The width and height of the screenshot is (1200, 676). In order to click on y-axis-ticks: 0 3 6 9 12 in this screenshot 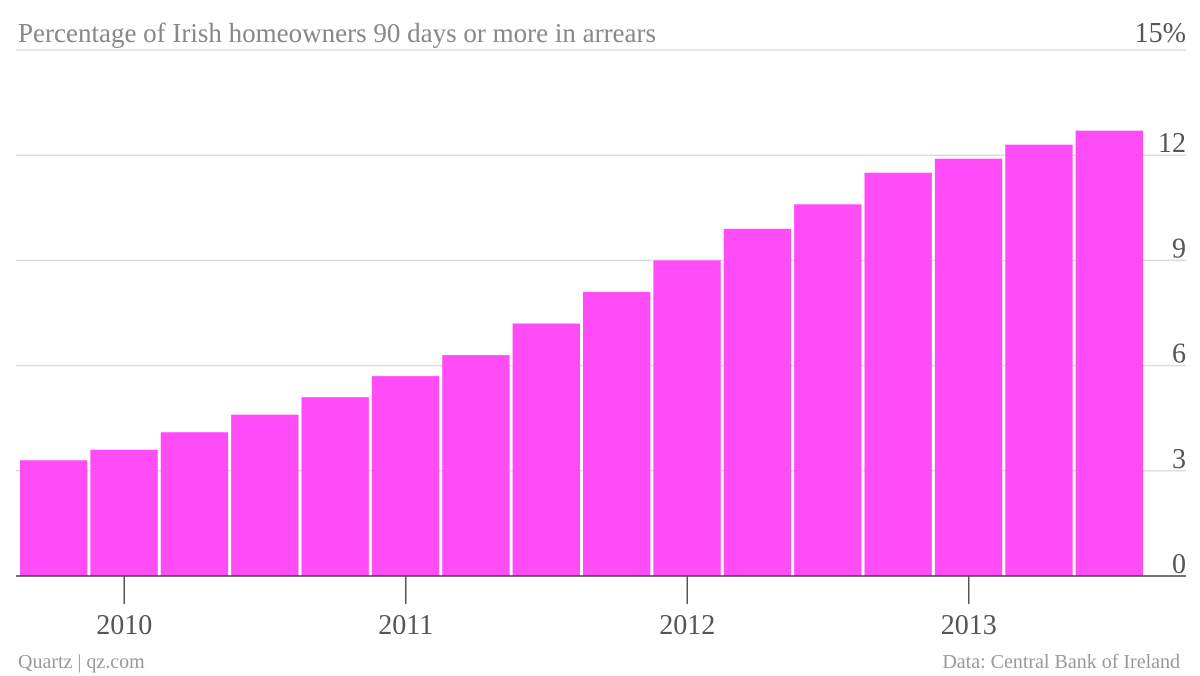, I will do `click(1172, 354)`.